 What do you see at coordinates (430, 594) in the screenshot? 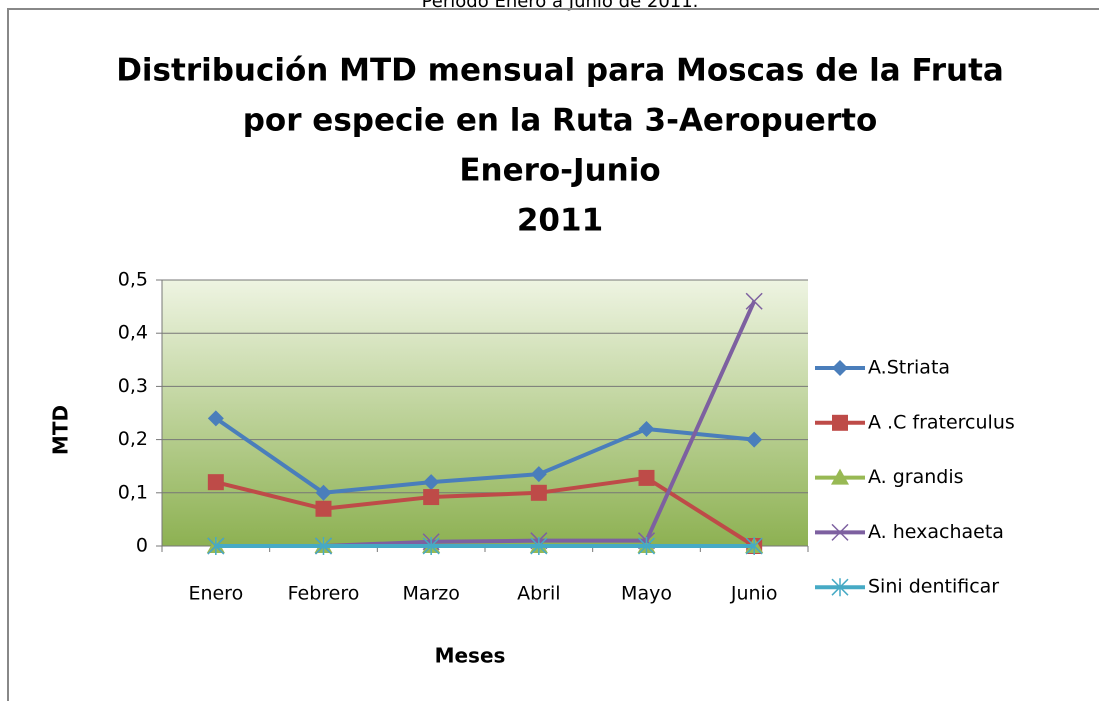
I see `x-tick-label: Marzo` at bounding box center [430, 594].